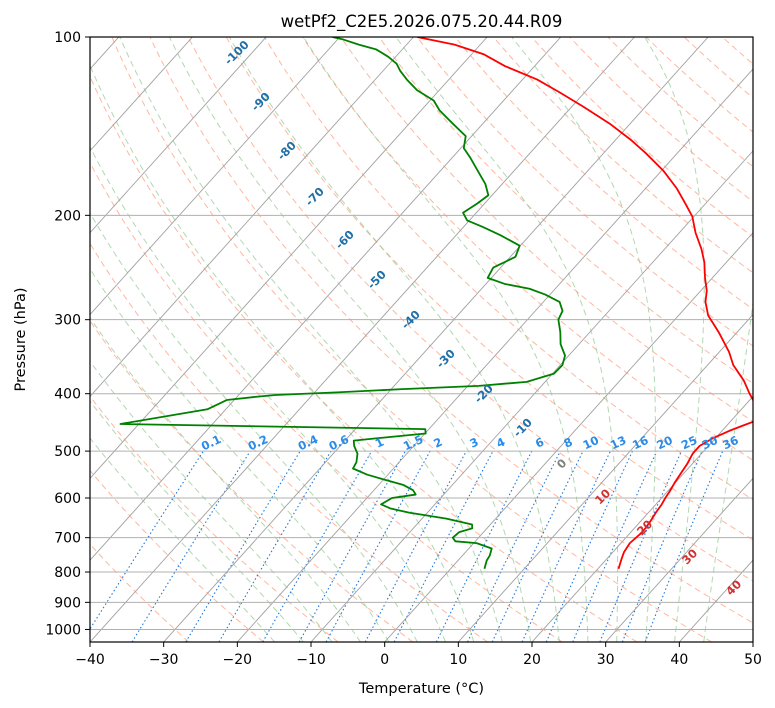 The image size is (775, 708). What do you see at coordinates (458, 660) in the screenshot?
I see `x-tick-label: 10` at bounding box center [458, 660].